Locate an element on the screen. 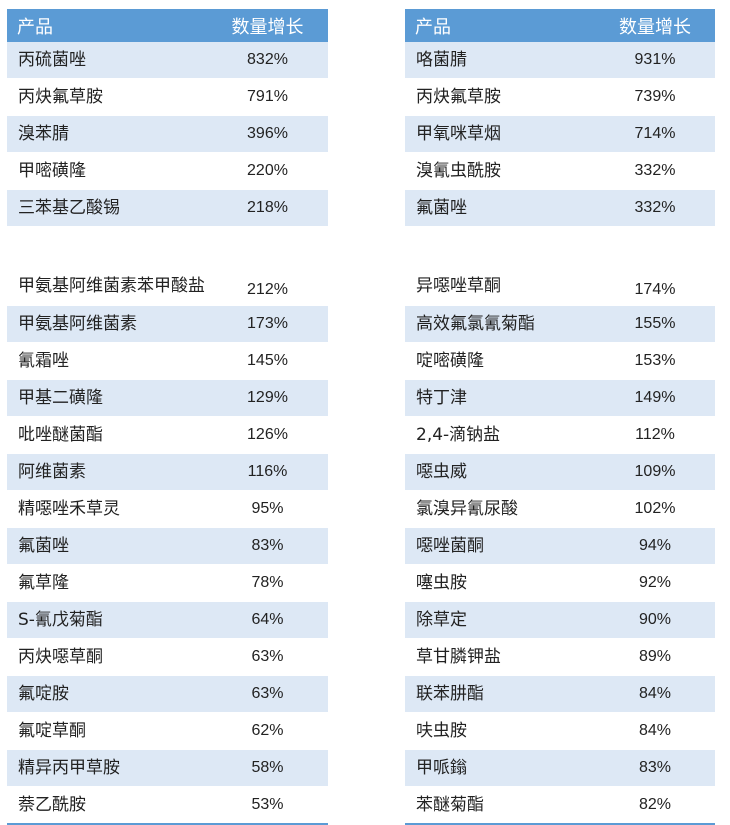 This screenshot has height=825, width=730. product-name: 精噁唑禾草灵 is located at coordinates (107, 509).